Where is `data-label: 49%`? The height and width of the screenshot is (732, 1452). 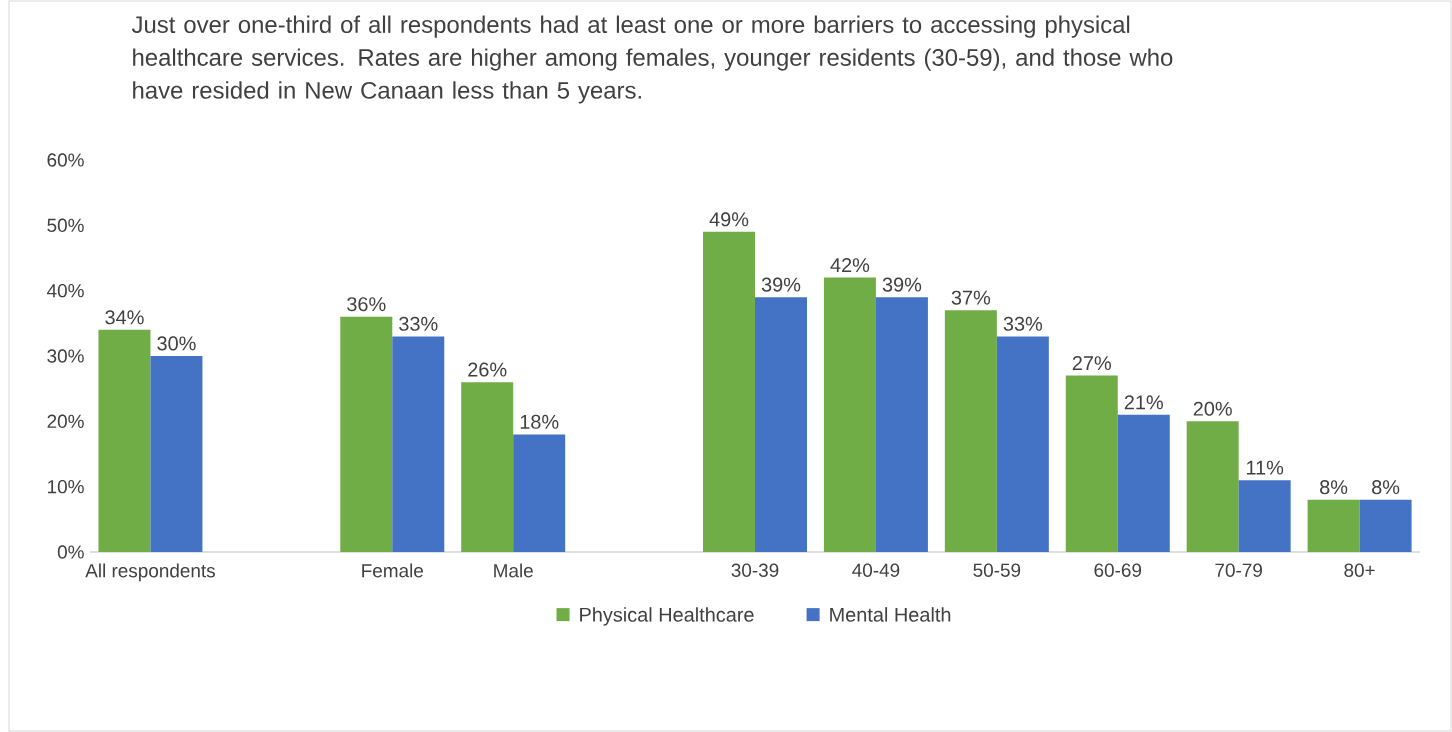
data-label: 49% is located at coordinates (729, 219).